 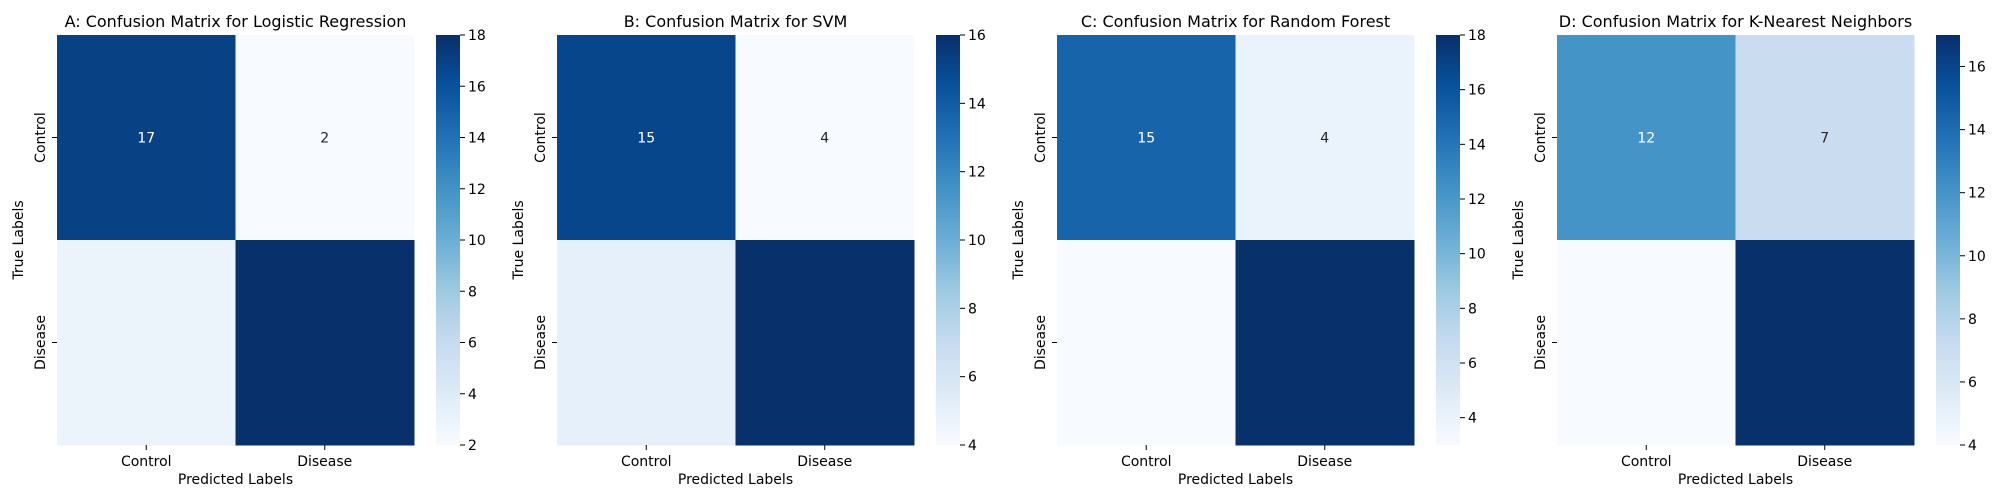 I want to click on cell-annotation: 2, so click(x=324, y=139).